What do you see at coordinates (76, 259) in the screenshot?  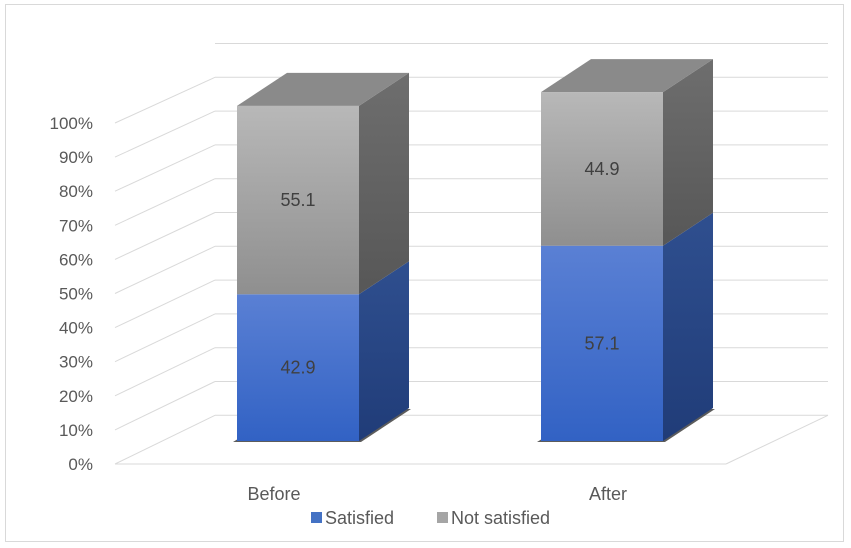 I see `y-tick-label: 60%` at bounding box center [76, 259].